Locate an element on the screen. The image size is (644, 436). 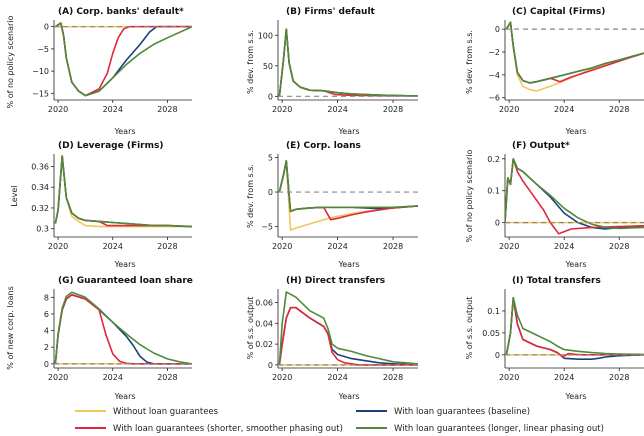
panel-a-series-group is located at coordinates (123, 59).